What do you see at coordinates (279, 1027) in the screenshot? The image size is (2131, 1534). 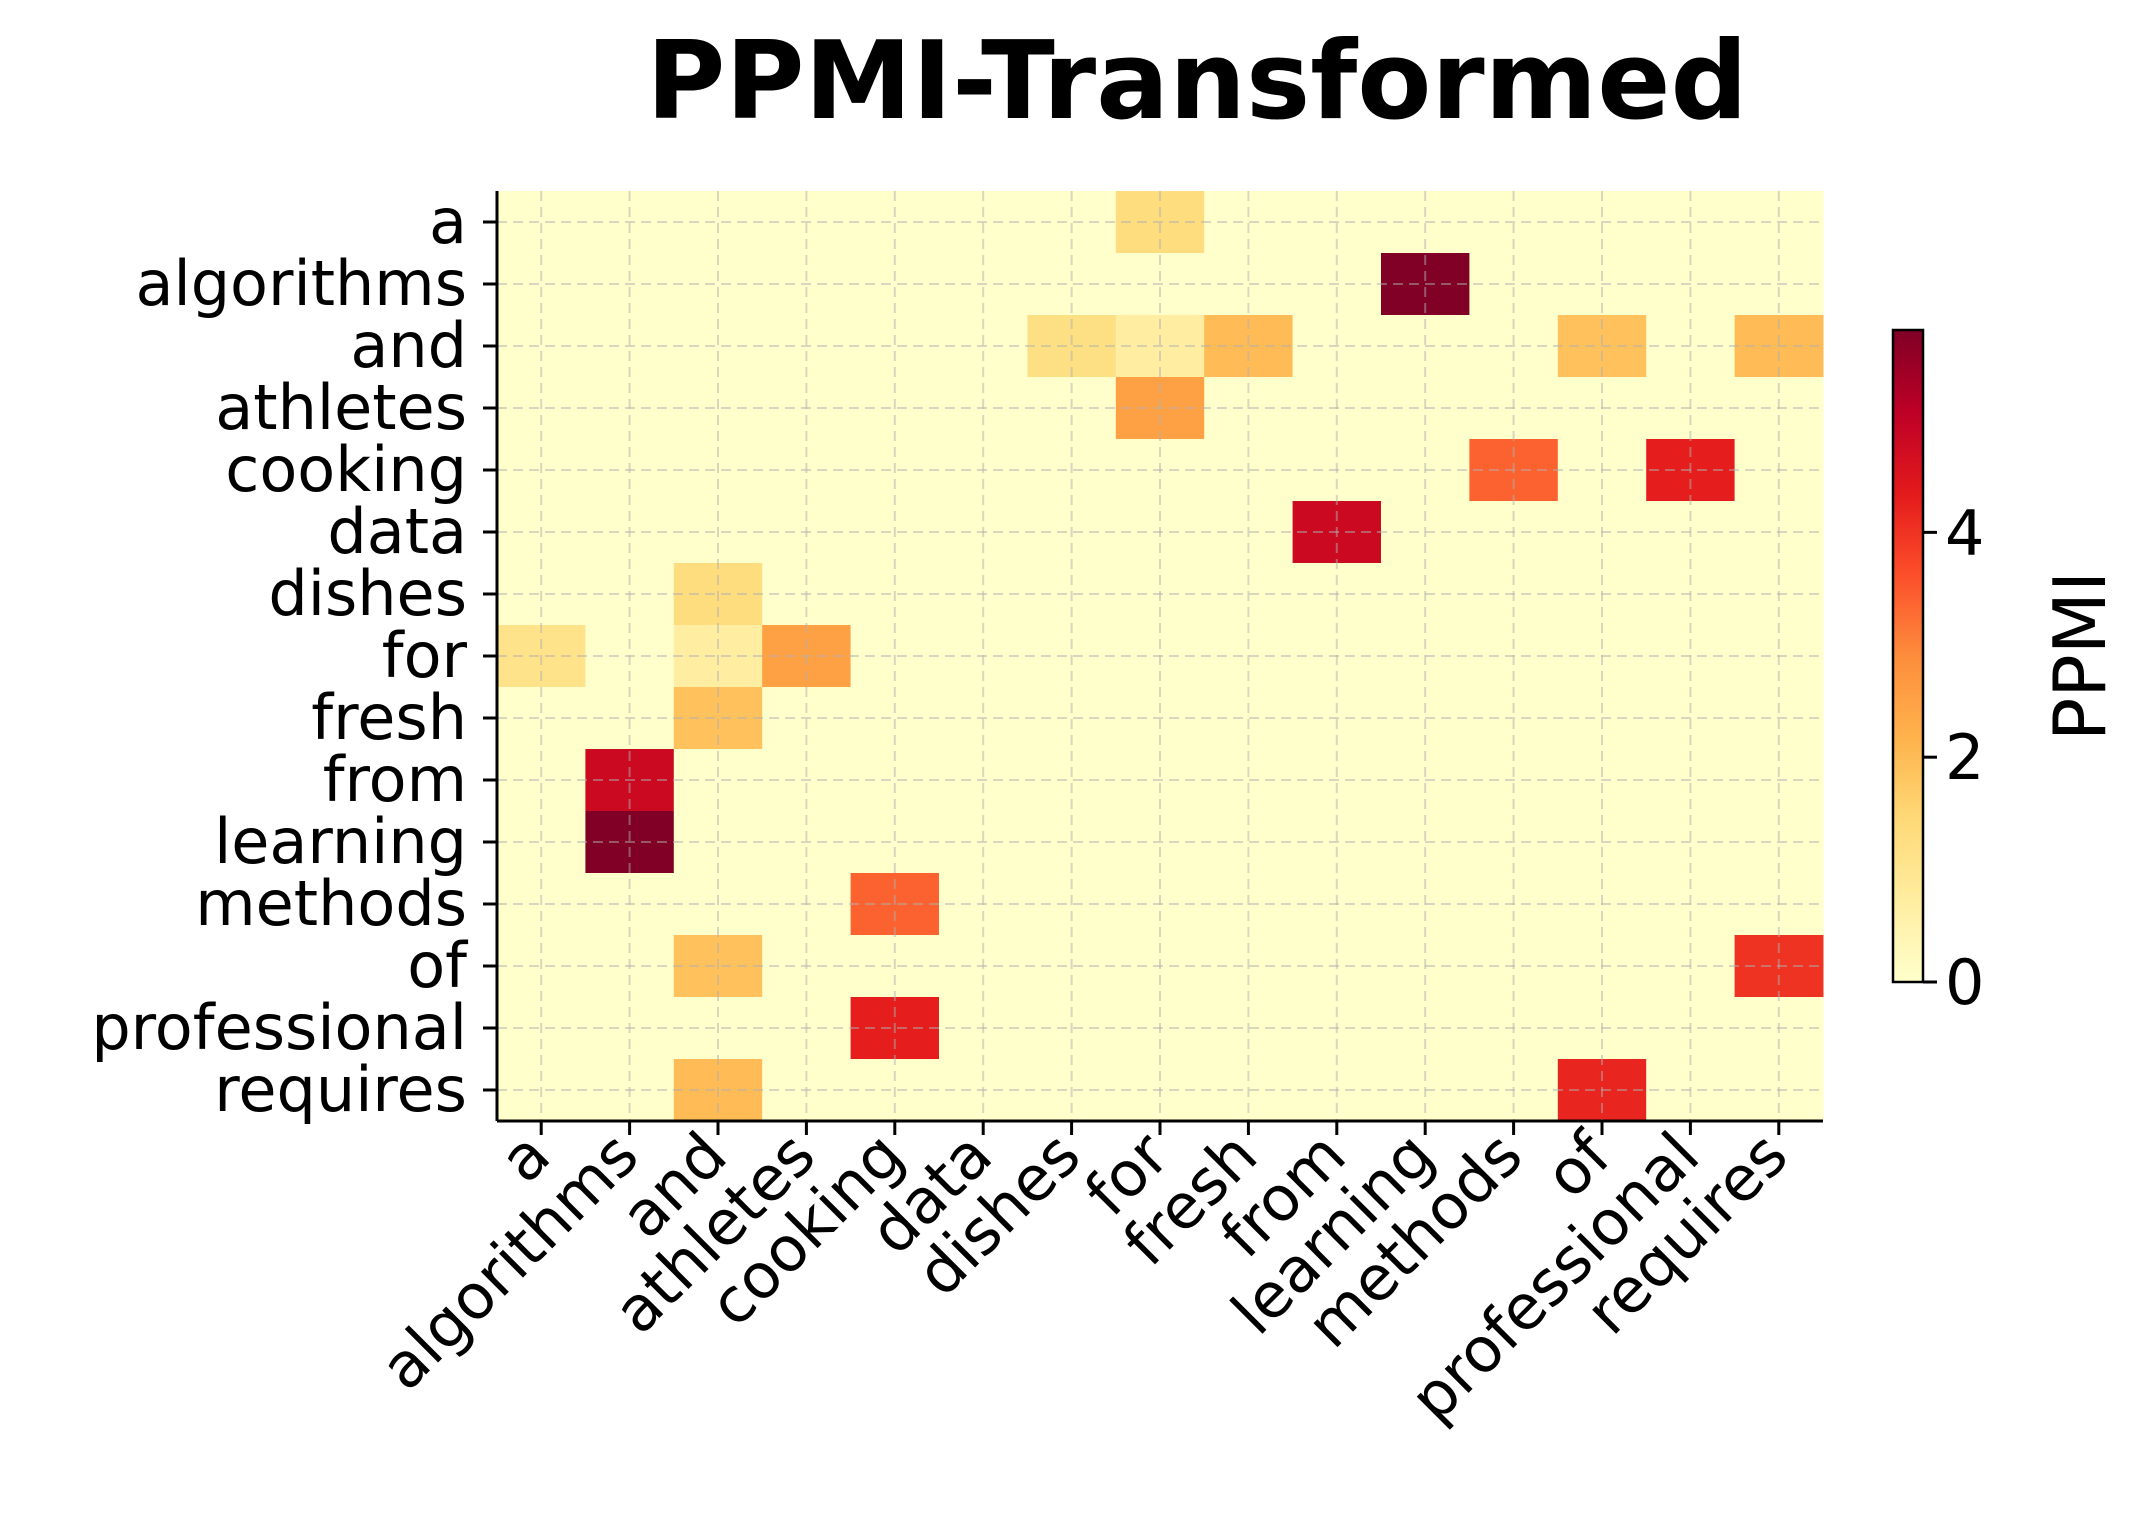 I see `y-tick-label: professional` at bounding box center [279, 1027].